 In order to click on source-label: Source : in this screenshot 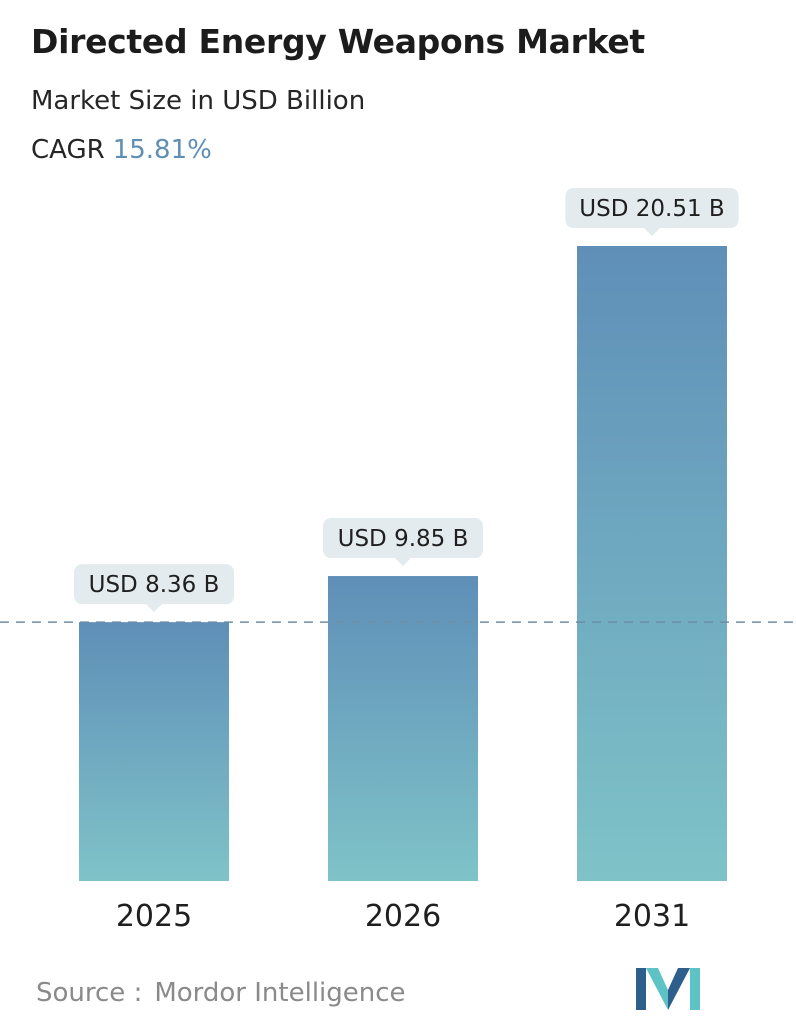, I will do `click(89, 993)`.